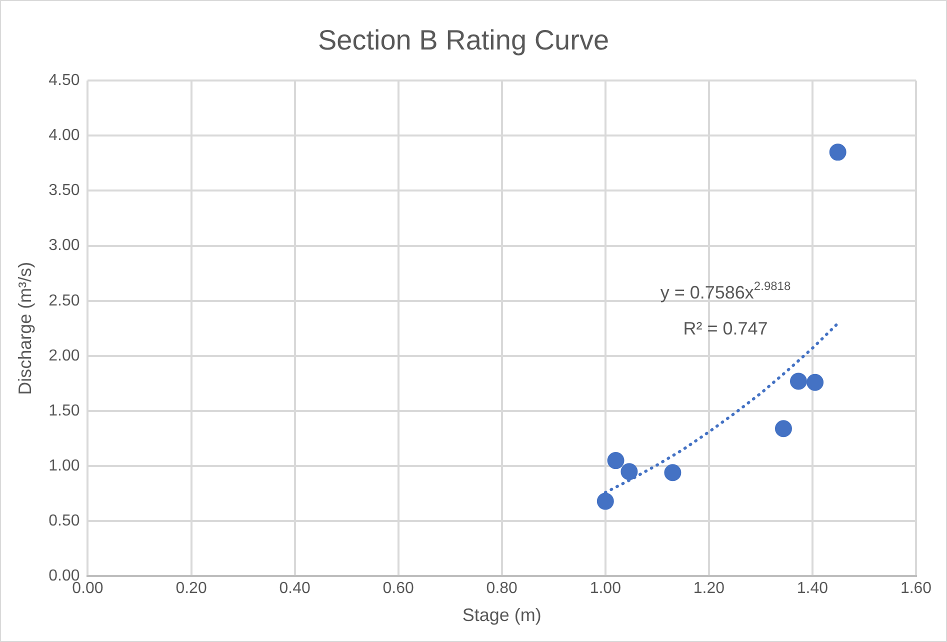 Image resolution: width=947 pixels, height=642 pixels. What do you see at coordinates (64, 301) in the screenshot?
I see `y-tick-label: 2.50` at bounding box center [64, 301].